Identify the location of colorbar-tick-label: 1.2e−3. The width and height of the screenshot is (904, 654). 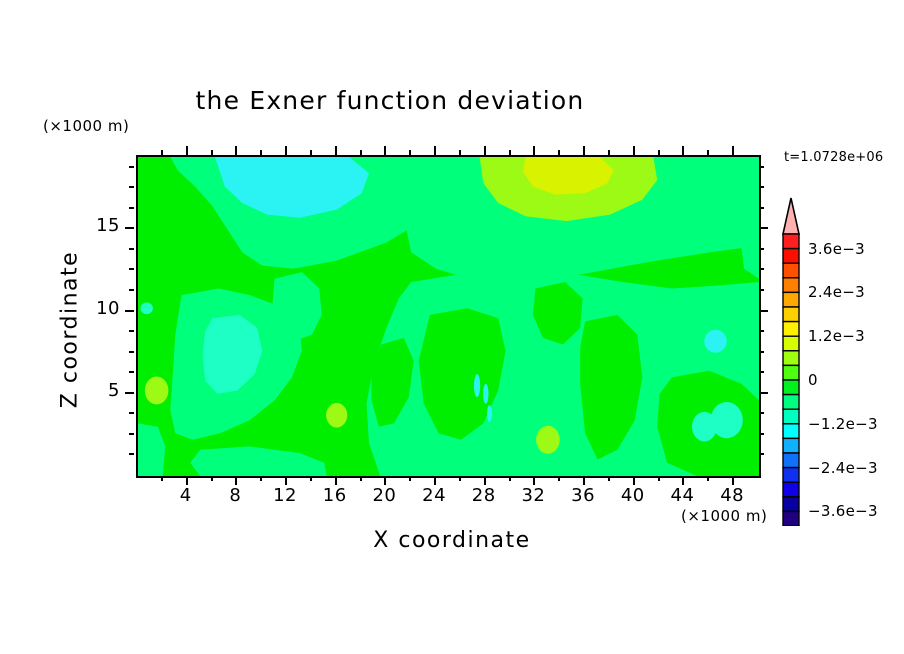
(836, 336).